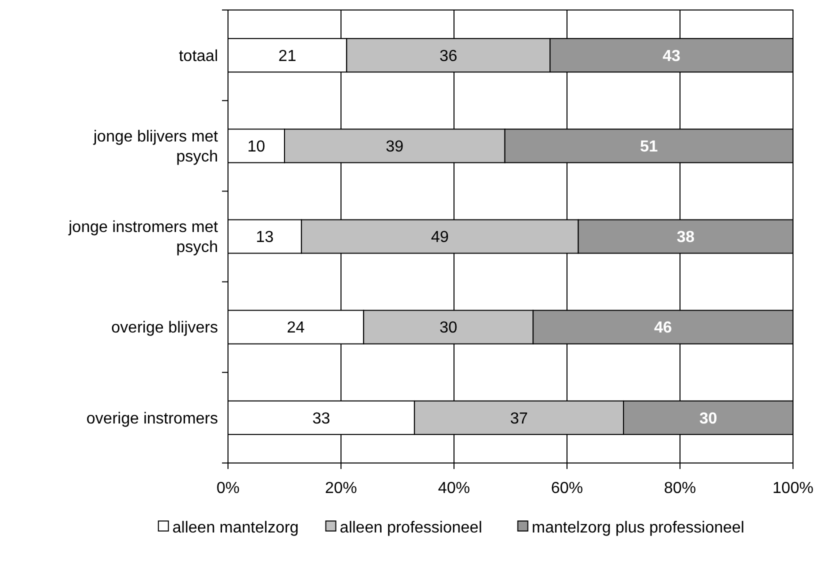 This screenshot has width=822, height=561. What do you see at coordinates (321, 419) in the screenshot?
I see `data-label: 33` at bounding box center [321, 419].